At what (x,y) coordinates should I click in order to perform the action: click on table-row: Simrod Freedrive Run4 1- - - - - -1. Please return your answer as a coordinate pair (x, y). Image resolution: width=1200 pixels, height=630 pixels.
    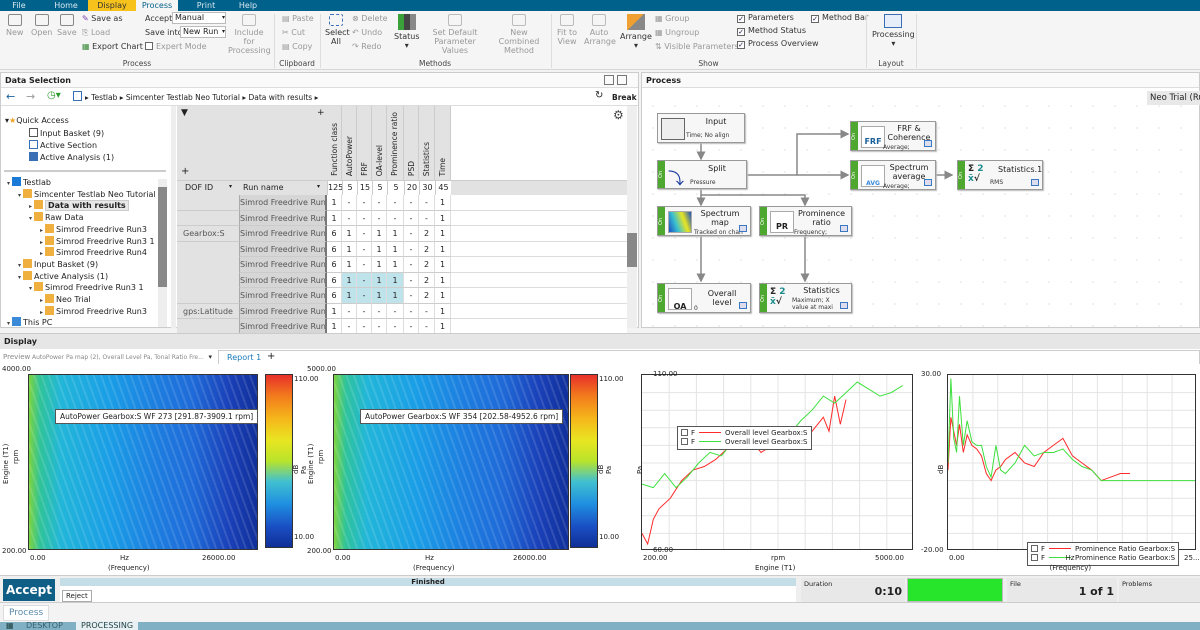
    Looking at the image, I should click on (402, 203).